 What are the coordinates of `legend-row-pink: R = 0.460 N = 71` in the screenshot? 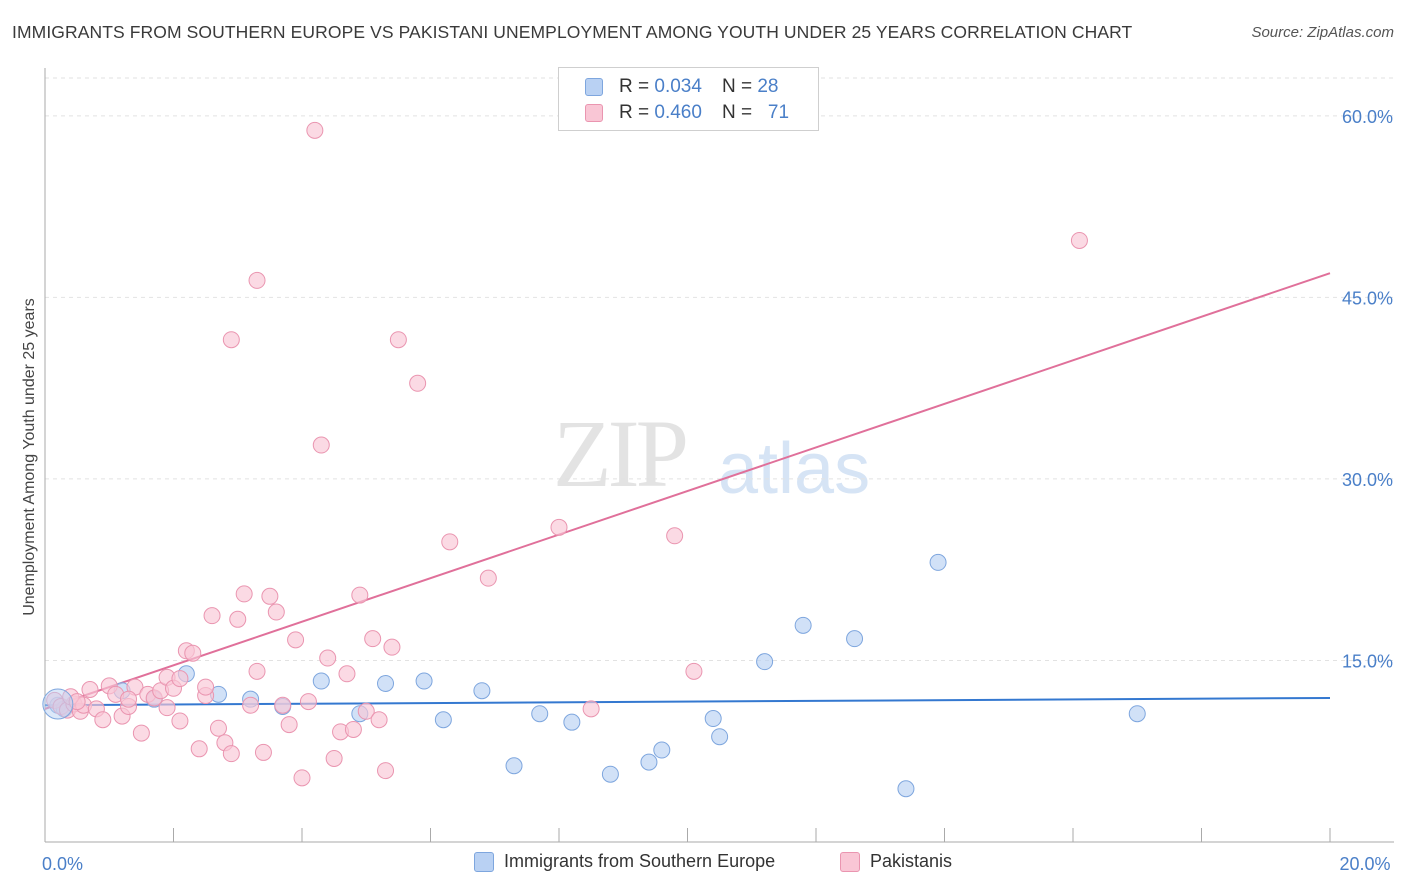 It's located at (687, 113).